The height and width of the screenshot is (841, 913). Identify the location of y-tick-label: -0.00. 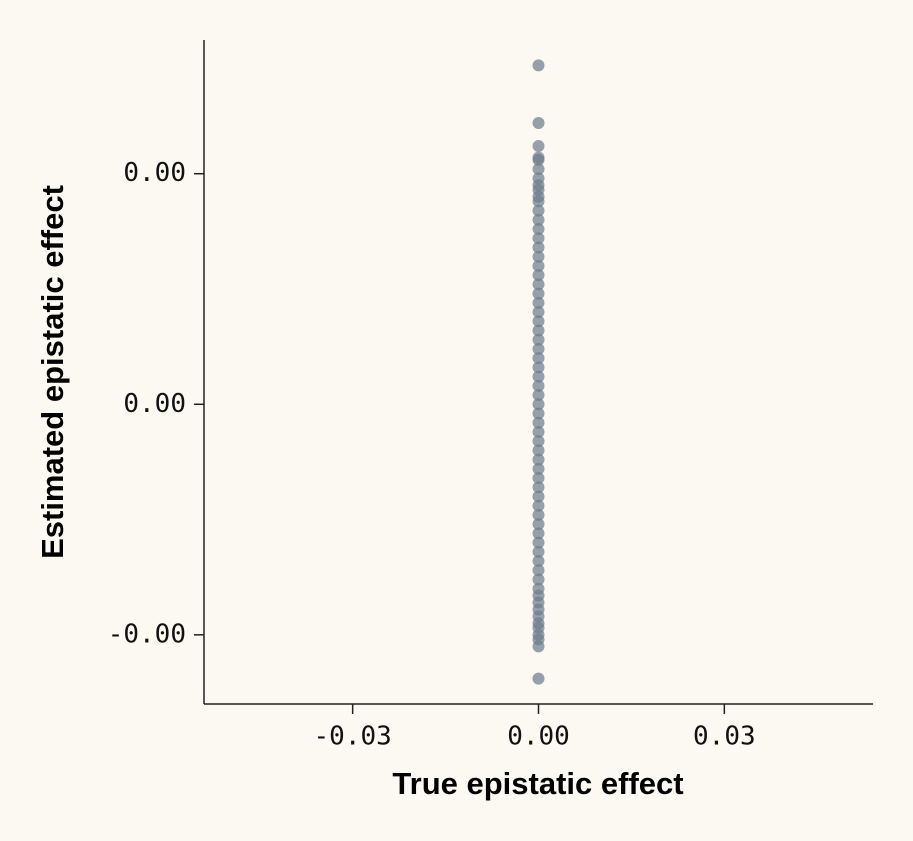
(147, 634).